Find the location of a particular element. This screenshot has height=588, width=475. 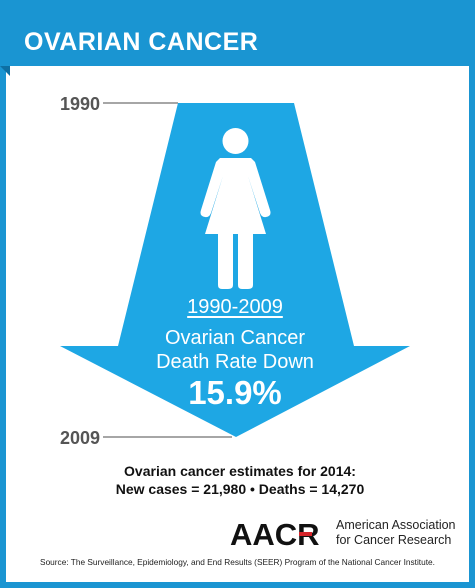

stat-headline: Ovarian Cancer Death Rate Down is located at coordinates (235, 350).